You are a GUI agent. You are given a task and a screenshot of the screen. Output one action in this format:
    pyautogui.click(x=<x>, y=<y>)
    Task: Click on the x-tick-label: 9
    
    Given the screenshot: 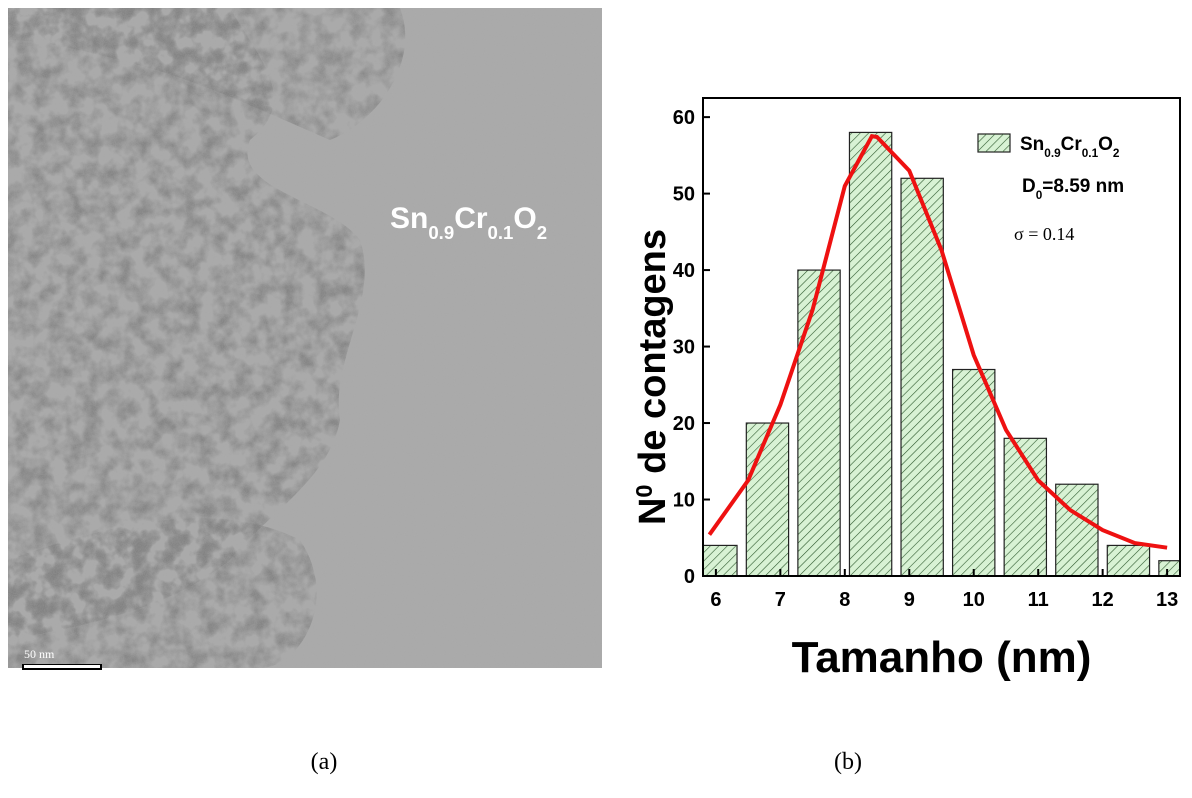 What is the action you would take?
    pyautogui.click(x=909, y=600)
    